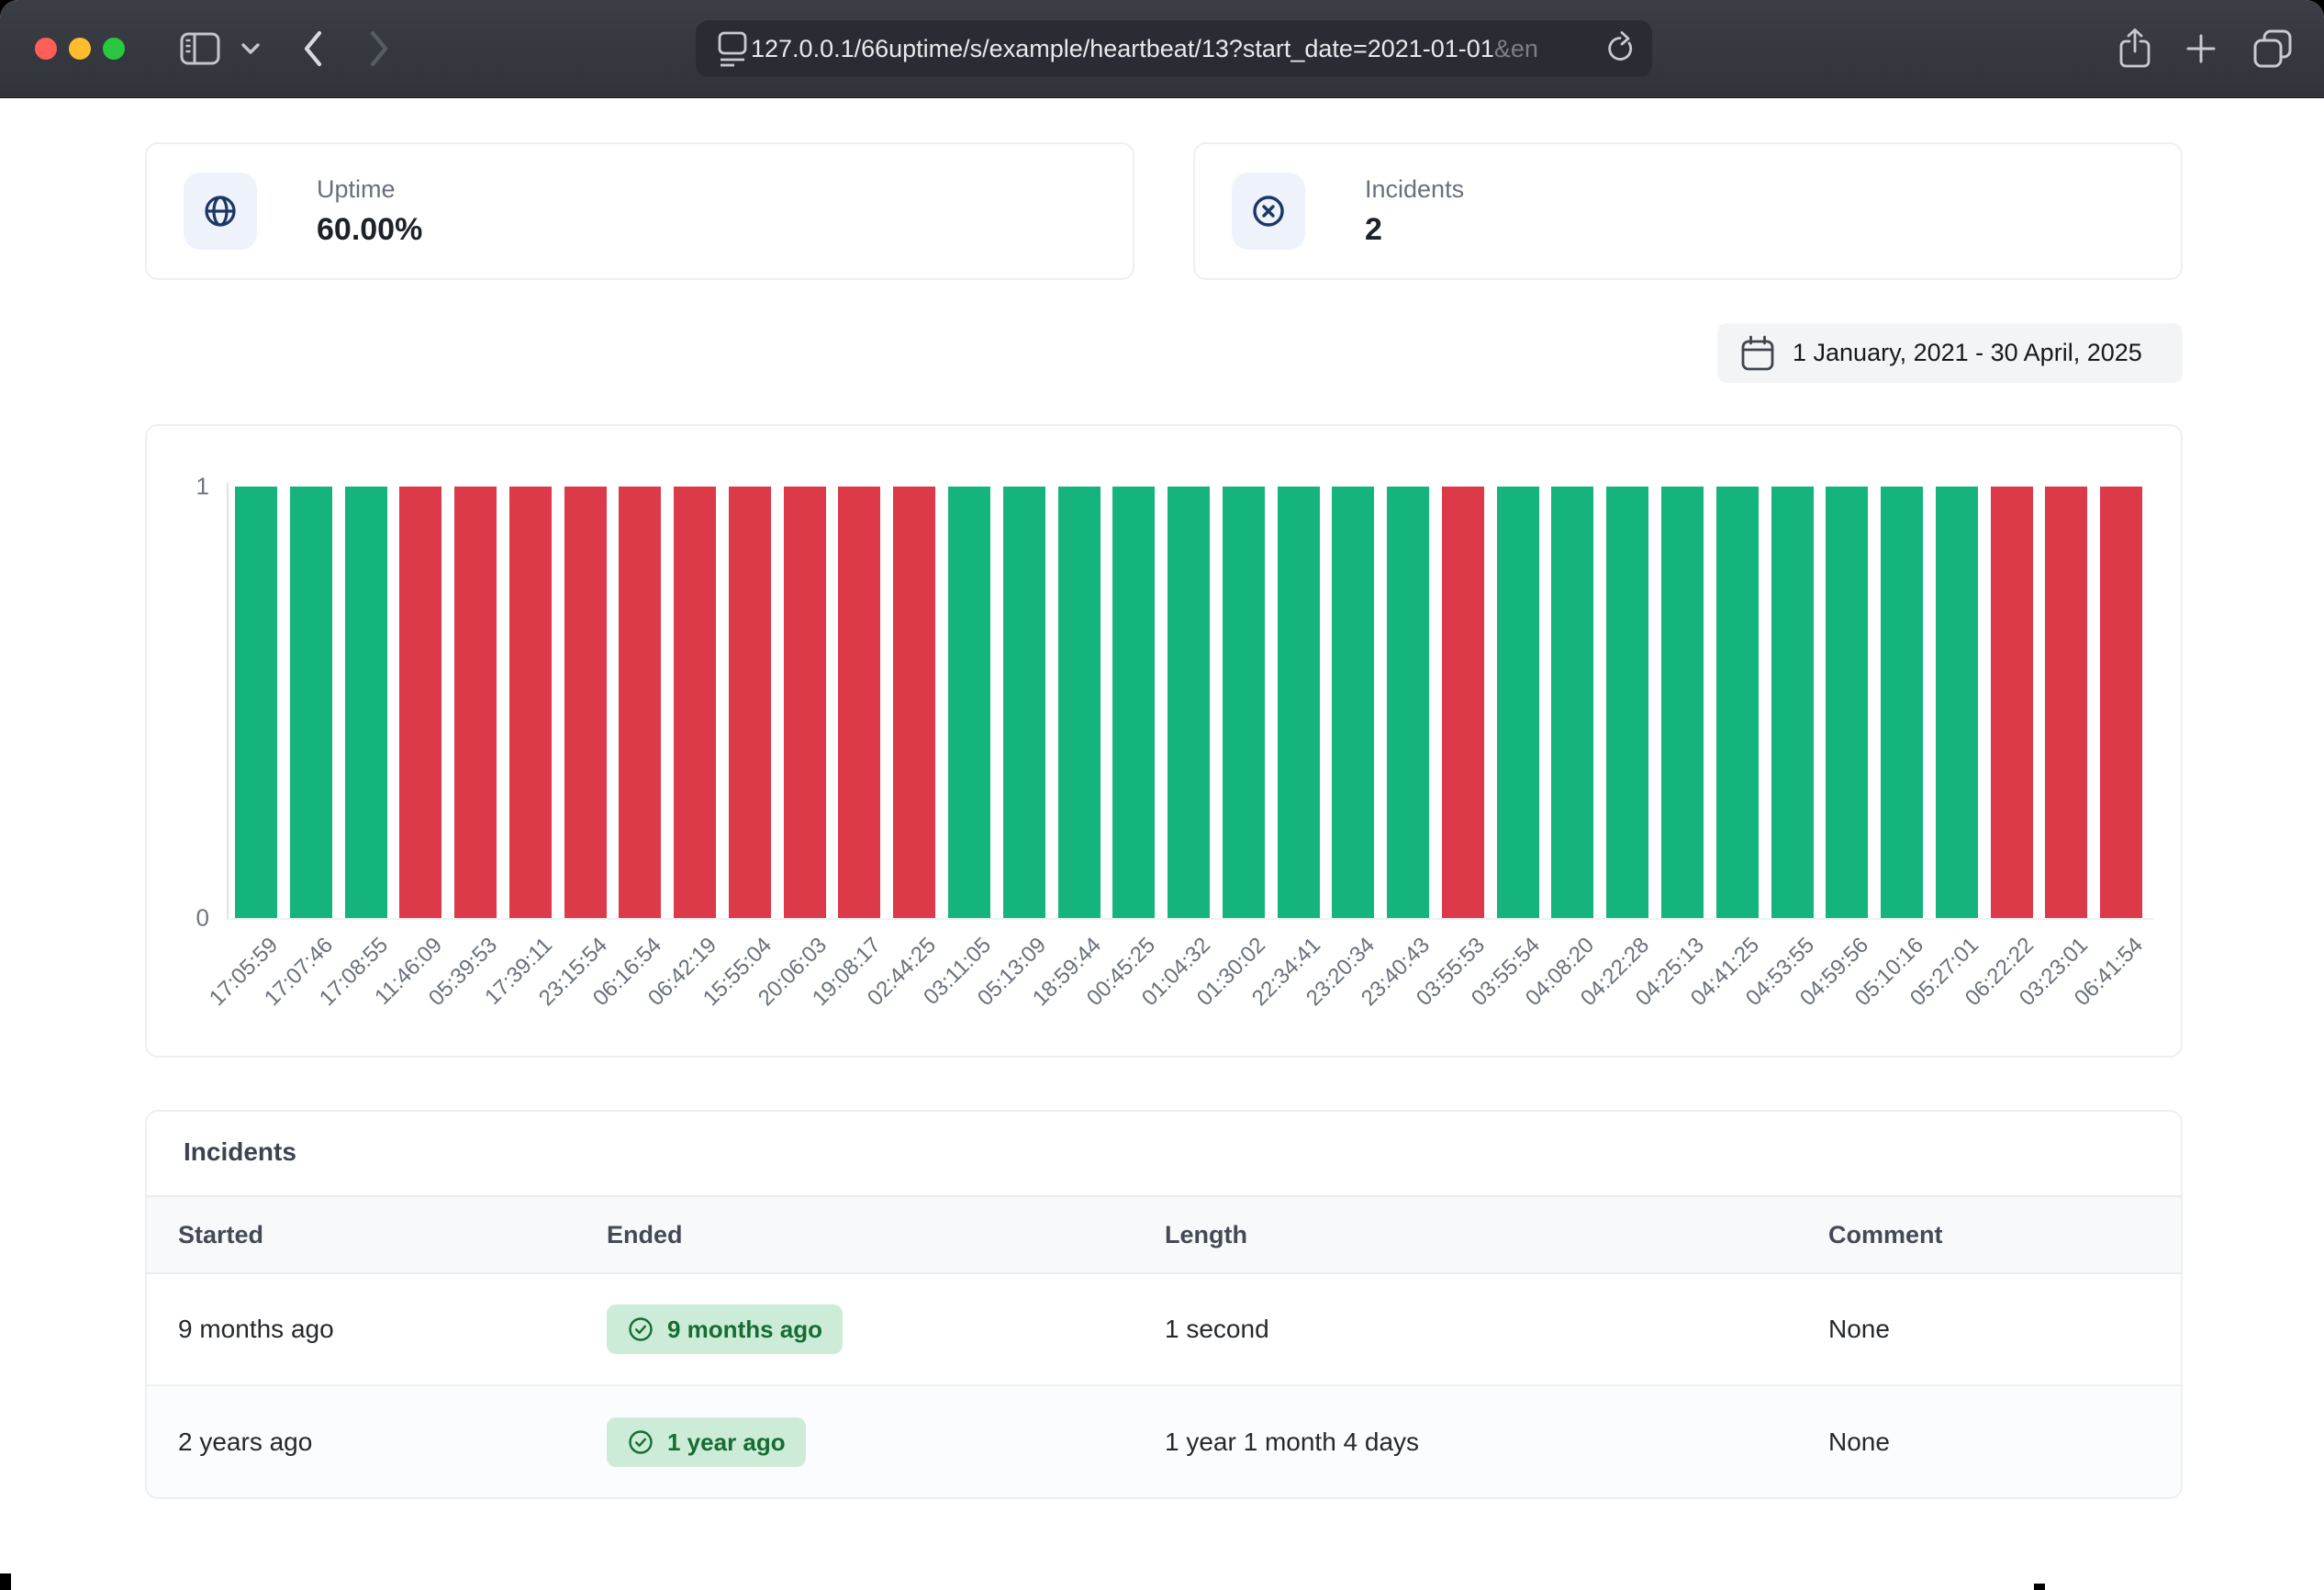 This screenshot has height=1590, width=2324. I want to click on plus-icon, so click(2201, 48).